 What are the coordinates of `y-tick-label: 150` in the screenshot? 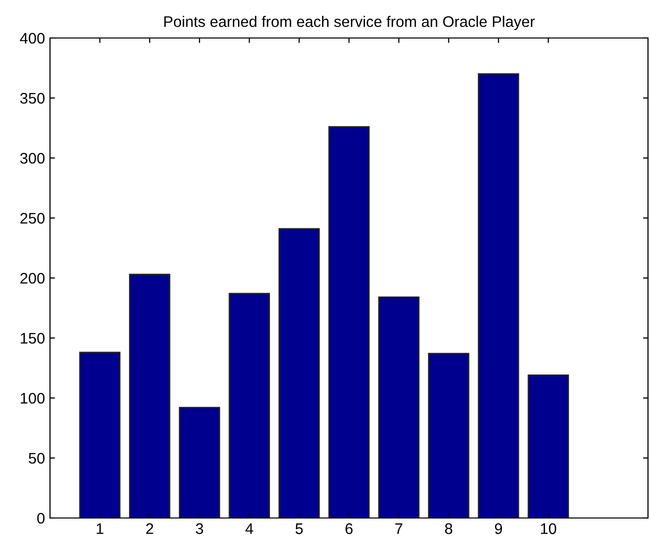 It's located at (32, 338).